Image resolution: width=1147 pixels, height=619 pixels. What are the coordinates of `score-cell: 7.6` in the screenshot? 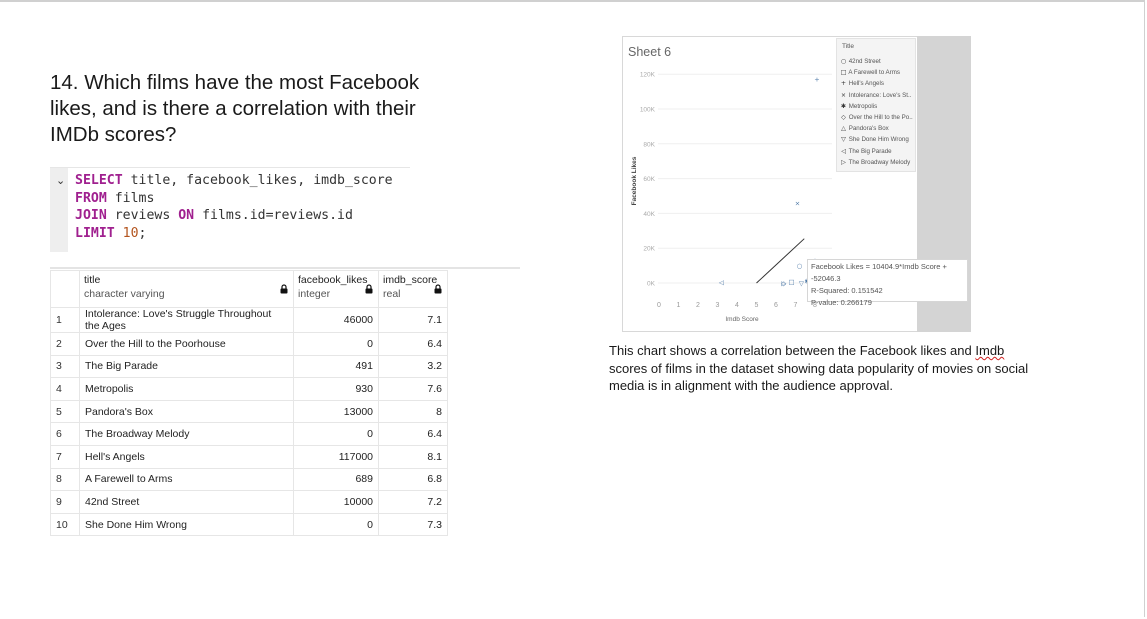 It's located at (413, 389).